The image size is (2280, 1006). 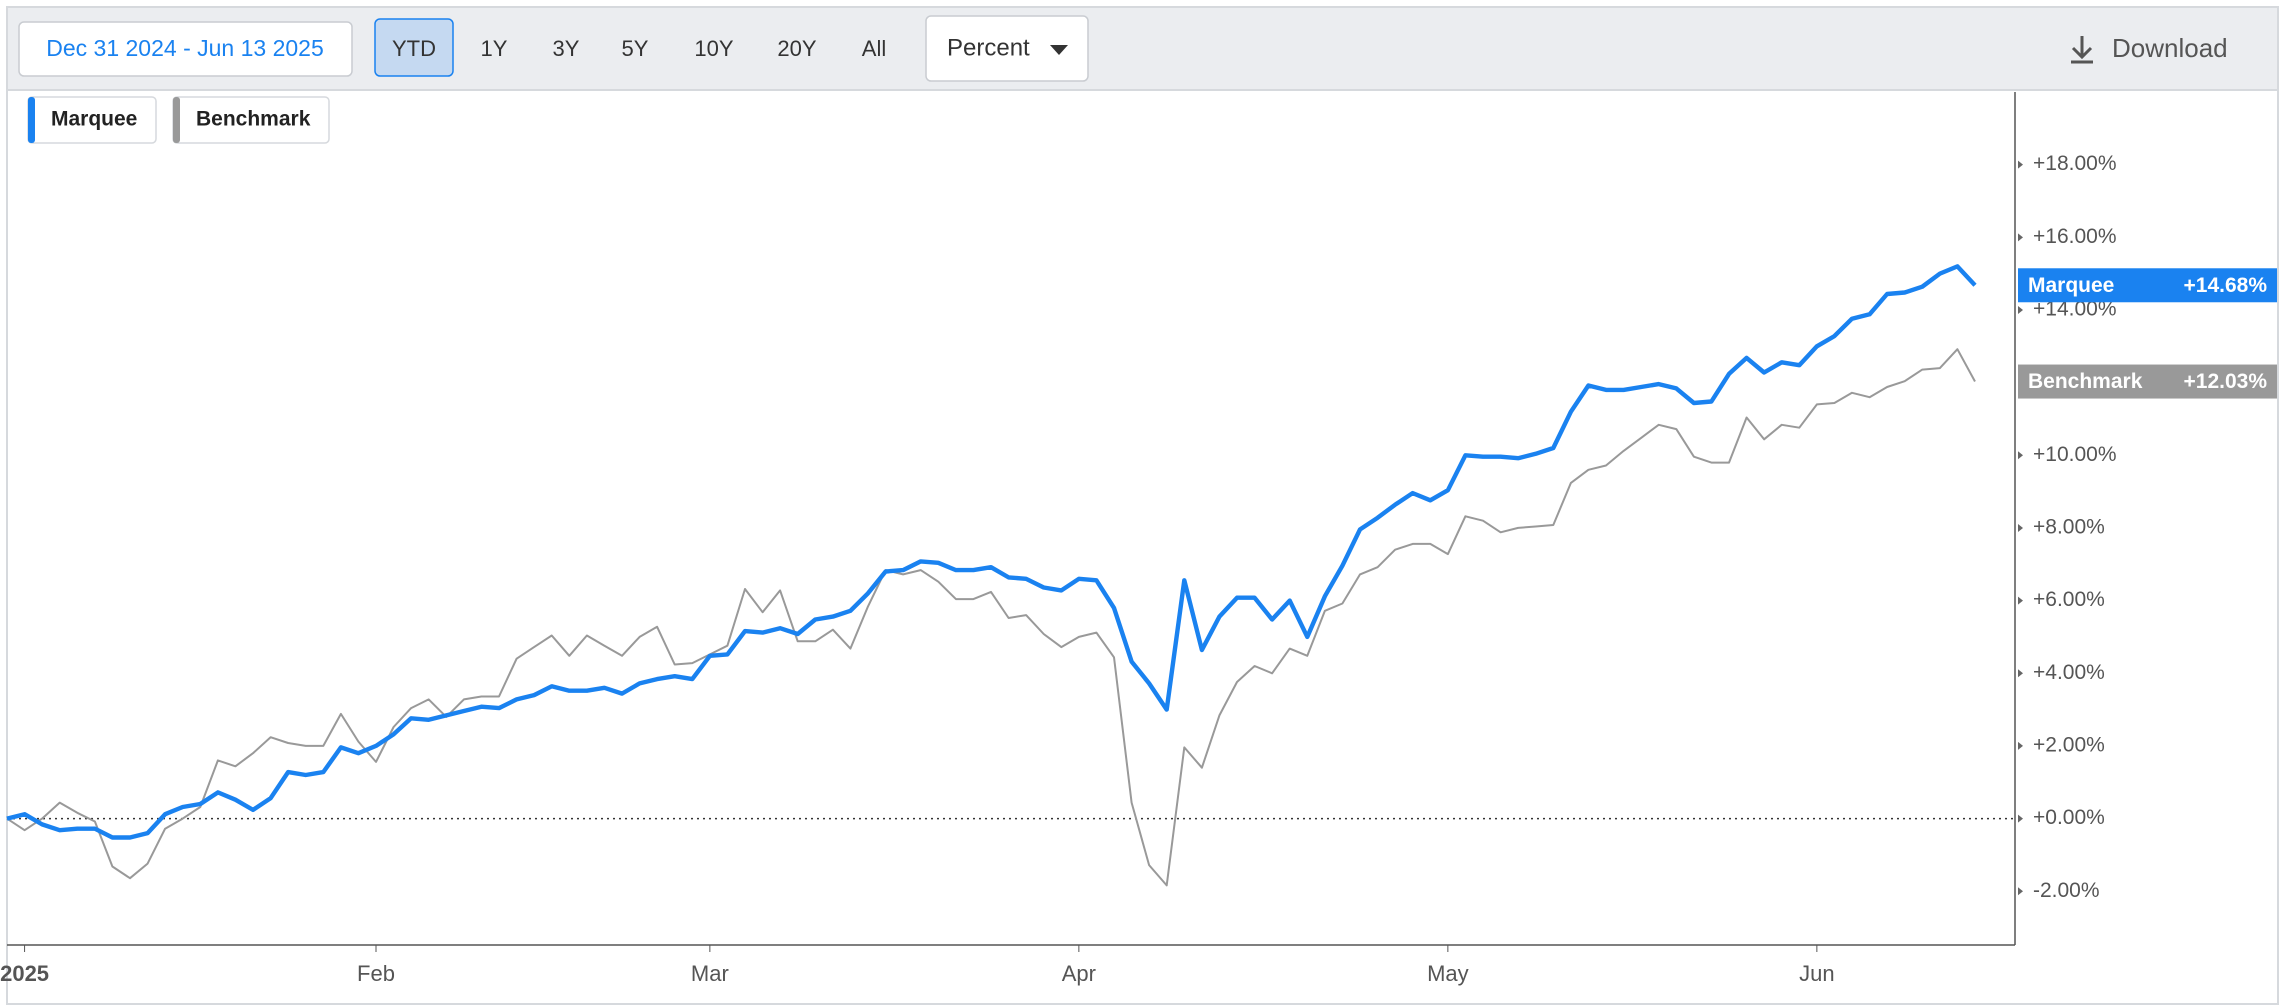 I want to click on end-label-name: Benchmark, so click(x=2085, y=381).